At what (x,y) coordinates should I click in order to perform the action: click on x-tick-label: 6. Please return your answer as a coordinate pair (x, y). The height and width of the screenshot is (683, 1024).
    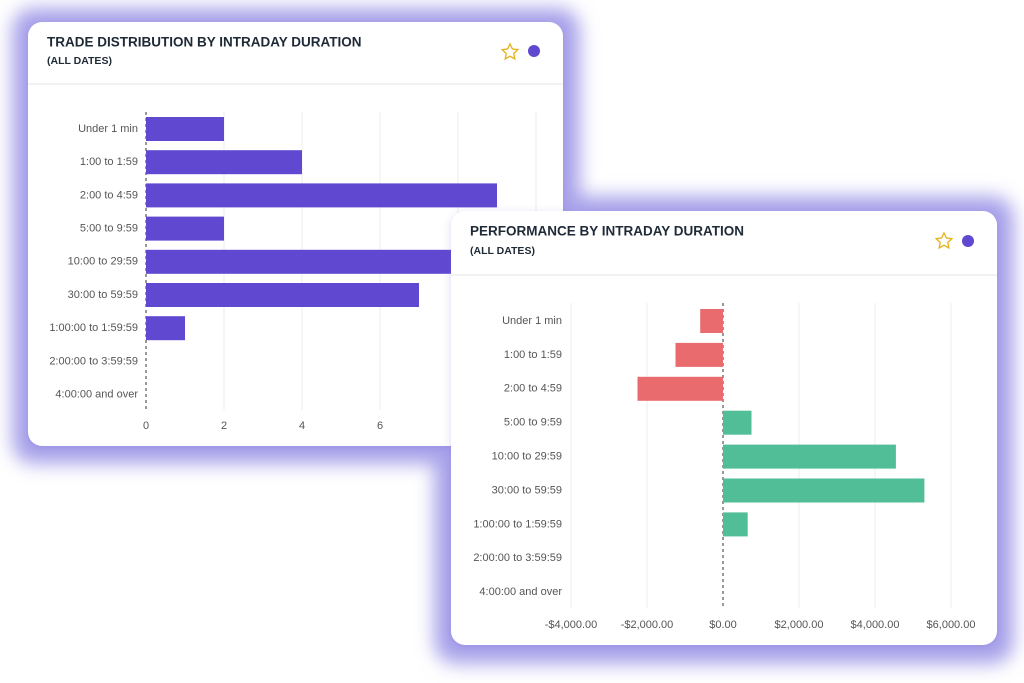
    Looking at the image, I should click on (380, 426).